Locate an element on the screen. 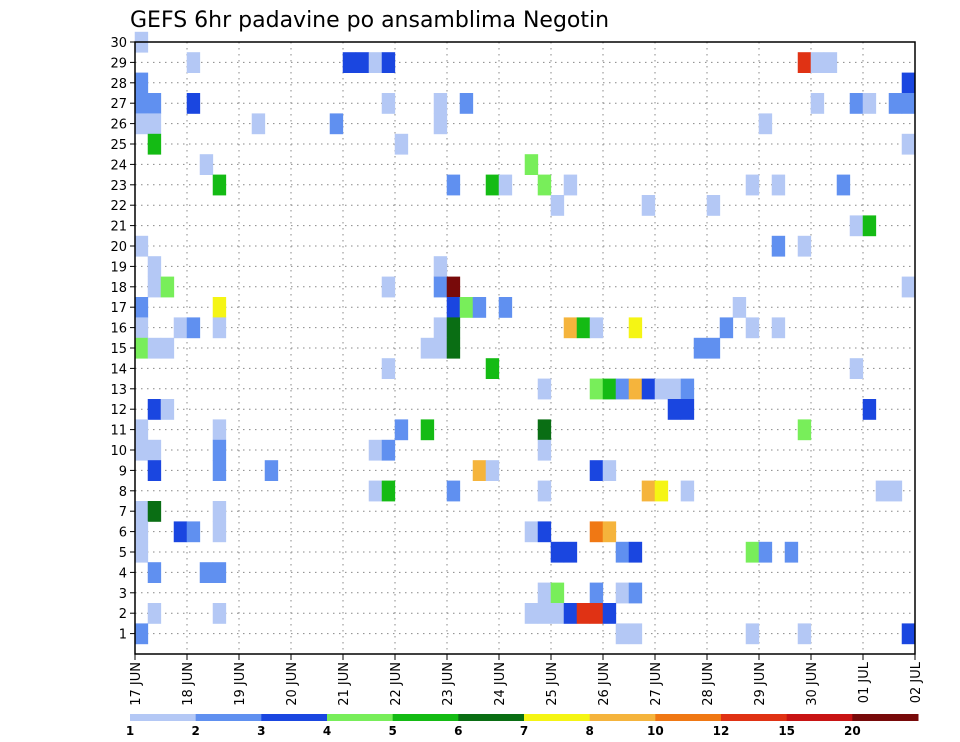 The height and width of the screenshot is (742, 960). legend-label: 2 is located at coordinates (195, 731).